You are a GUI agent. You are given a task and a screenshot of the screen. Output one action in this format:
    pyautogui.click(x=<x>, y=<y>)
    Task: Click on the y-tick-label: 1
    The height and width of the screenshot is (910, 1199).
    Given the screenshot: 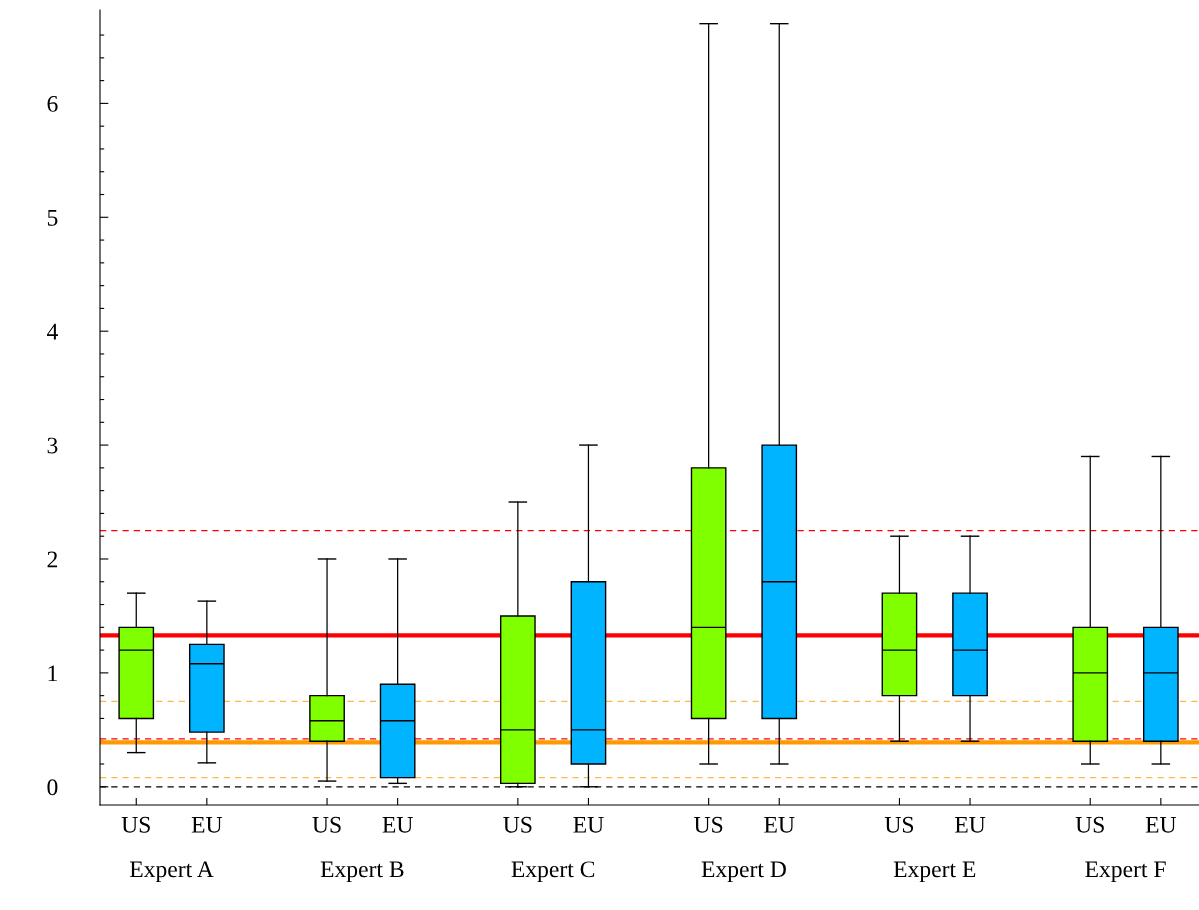 What is the action you would take?
    pyautogui.click(x=52, y=673)
    